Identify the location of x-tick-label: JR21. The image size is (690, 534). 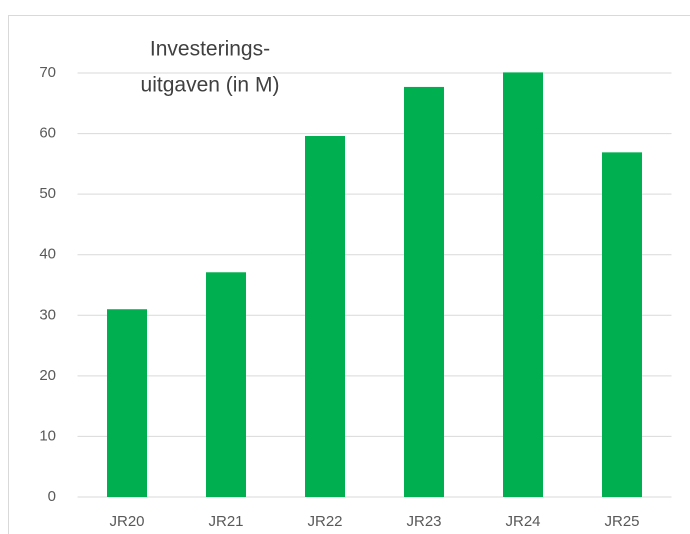
(225, 521).